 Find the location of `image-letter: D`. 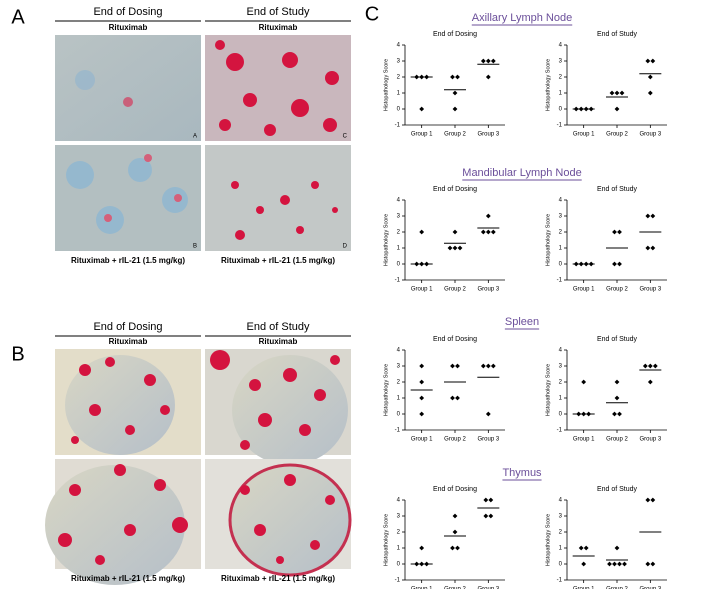

image-letter: D is located at coordinates (345, 247).